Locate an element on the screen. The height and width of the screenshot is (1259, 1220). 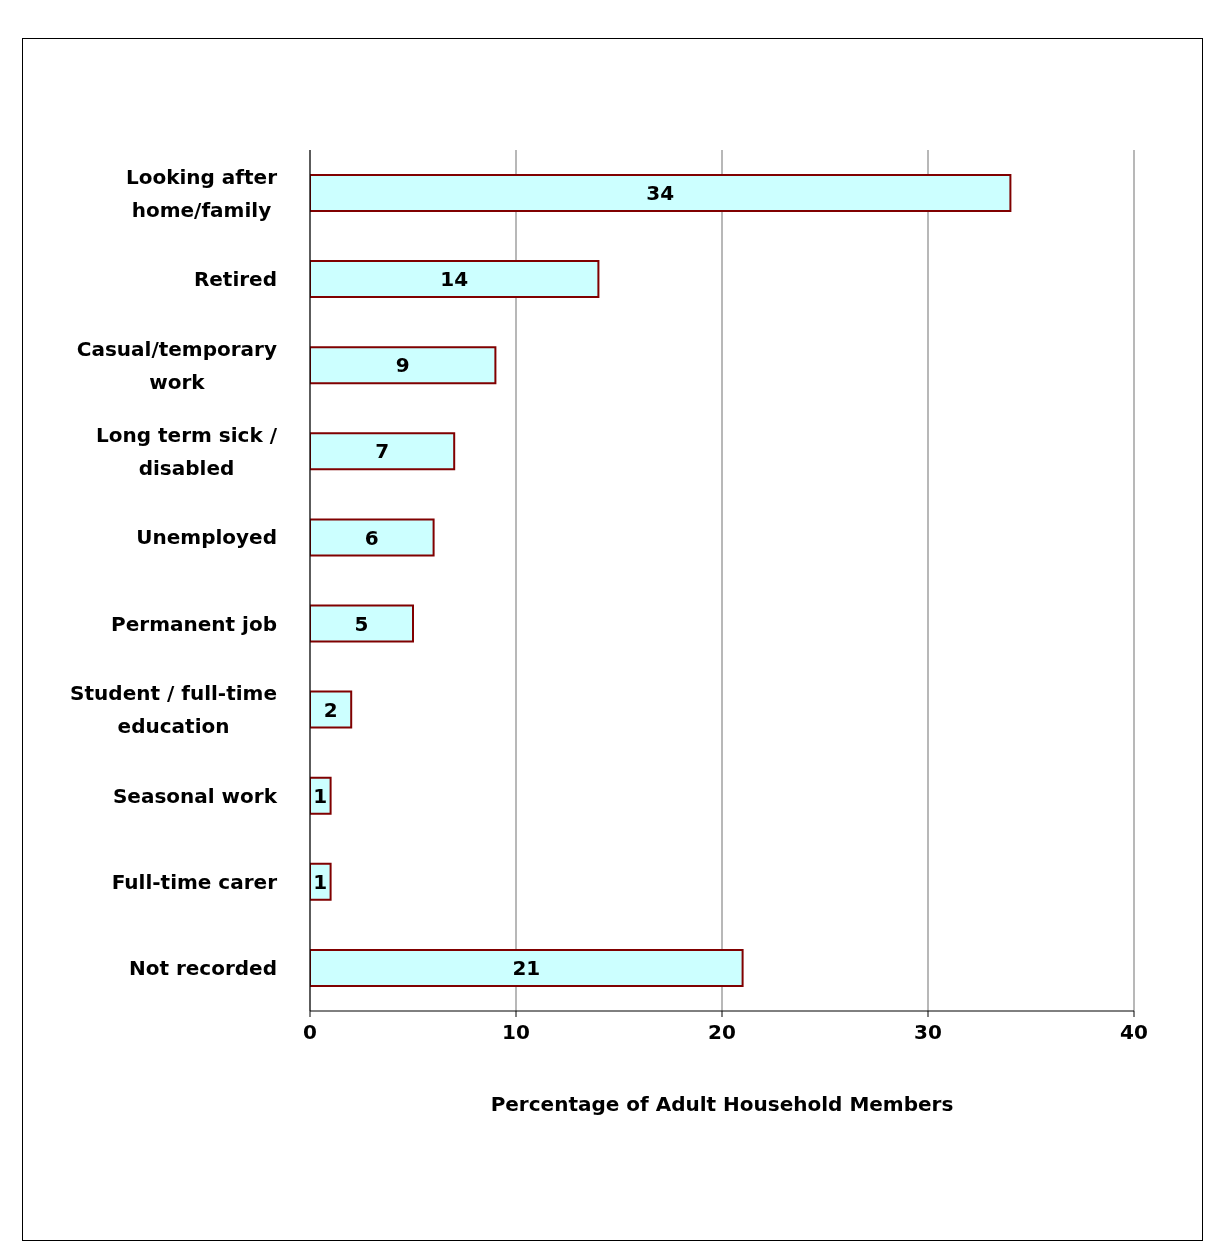
y-tick-label: Student / full-time education is located at coordinates (173, 710).